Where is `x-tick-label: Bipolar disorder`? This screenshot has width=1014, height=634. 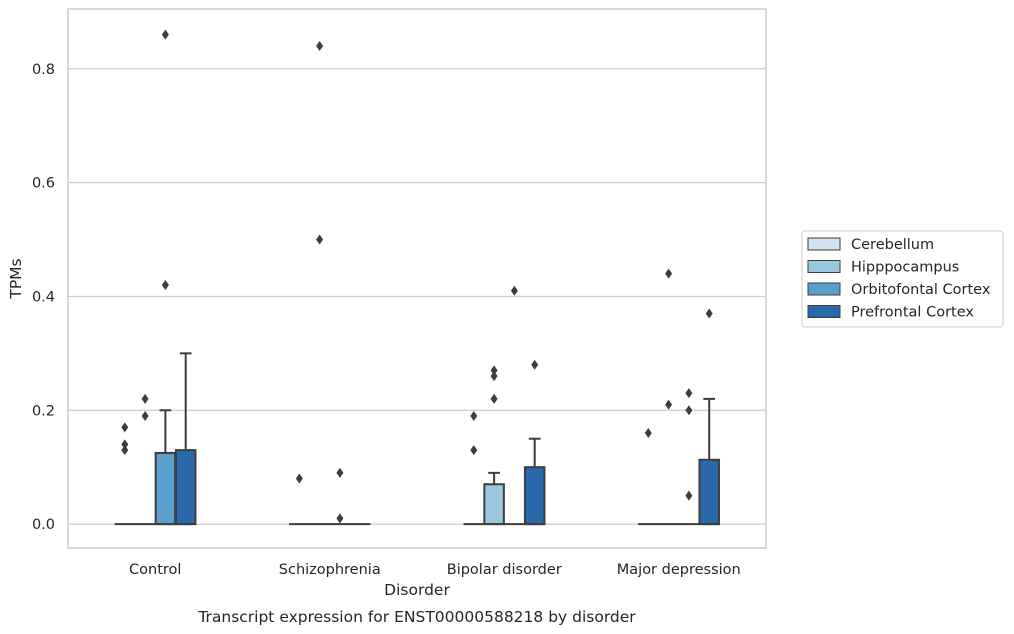 x-tick-label: Bipolar disorder is located at coordinates (504, 570).